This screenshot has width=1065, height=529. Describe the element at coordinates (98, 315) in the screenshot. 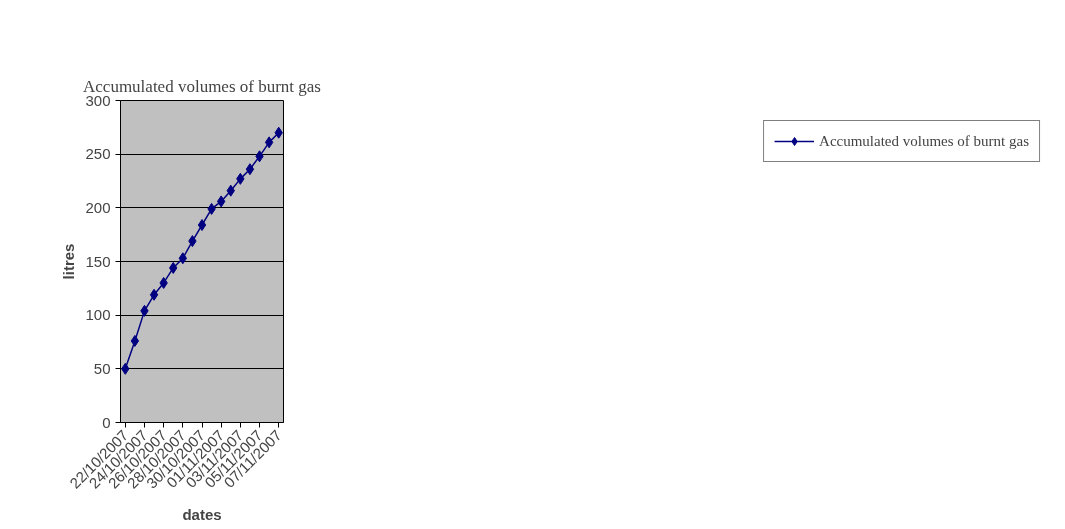

I see `y-tick-label: 100` at that location.